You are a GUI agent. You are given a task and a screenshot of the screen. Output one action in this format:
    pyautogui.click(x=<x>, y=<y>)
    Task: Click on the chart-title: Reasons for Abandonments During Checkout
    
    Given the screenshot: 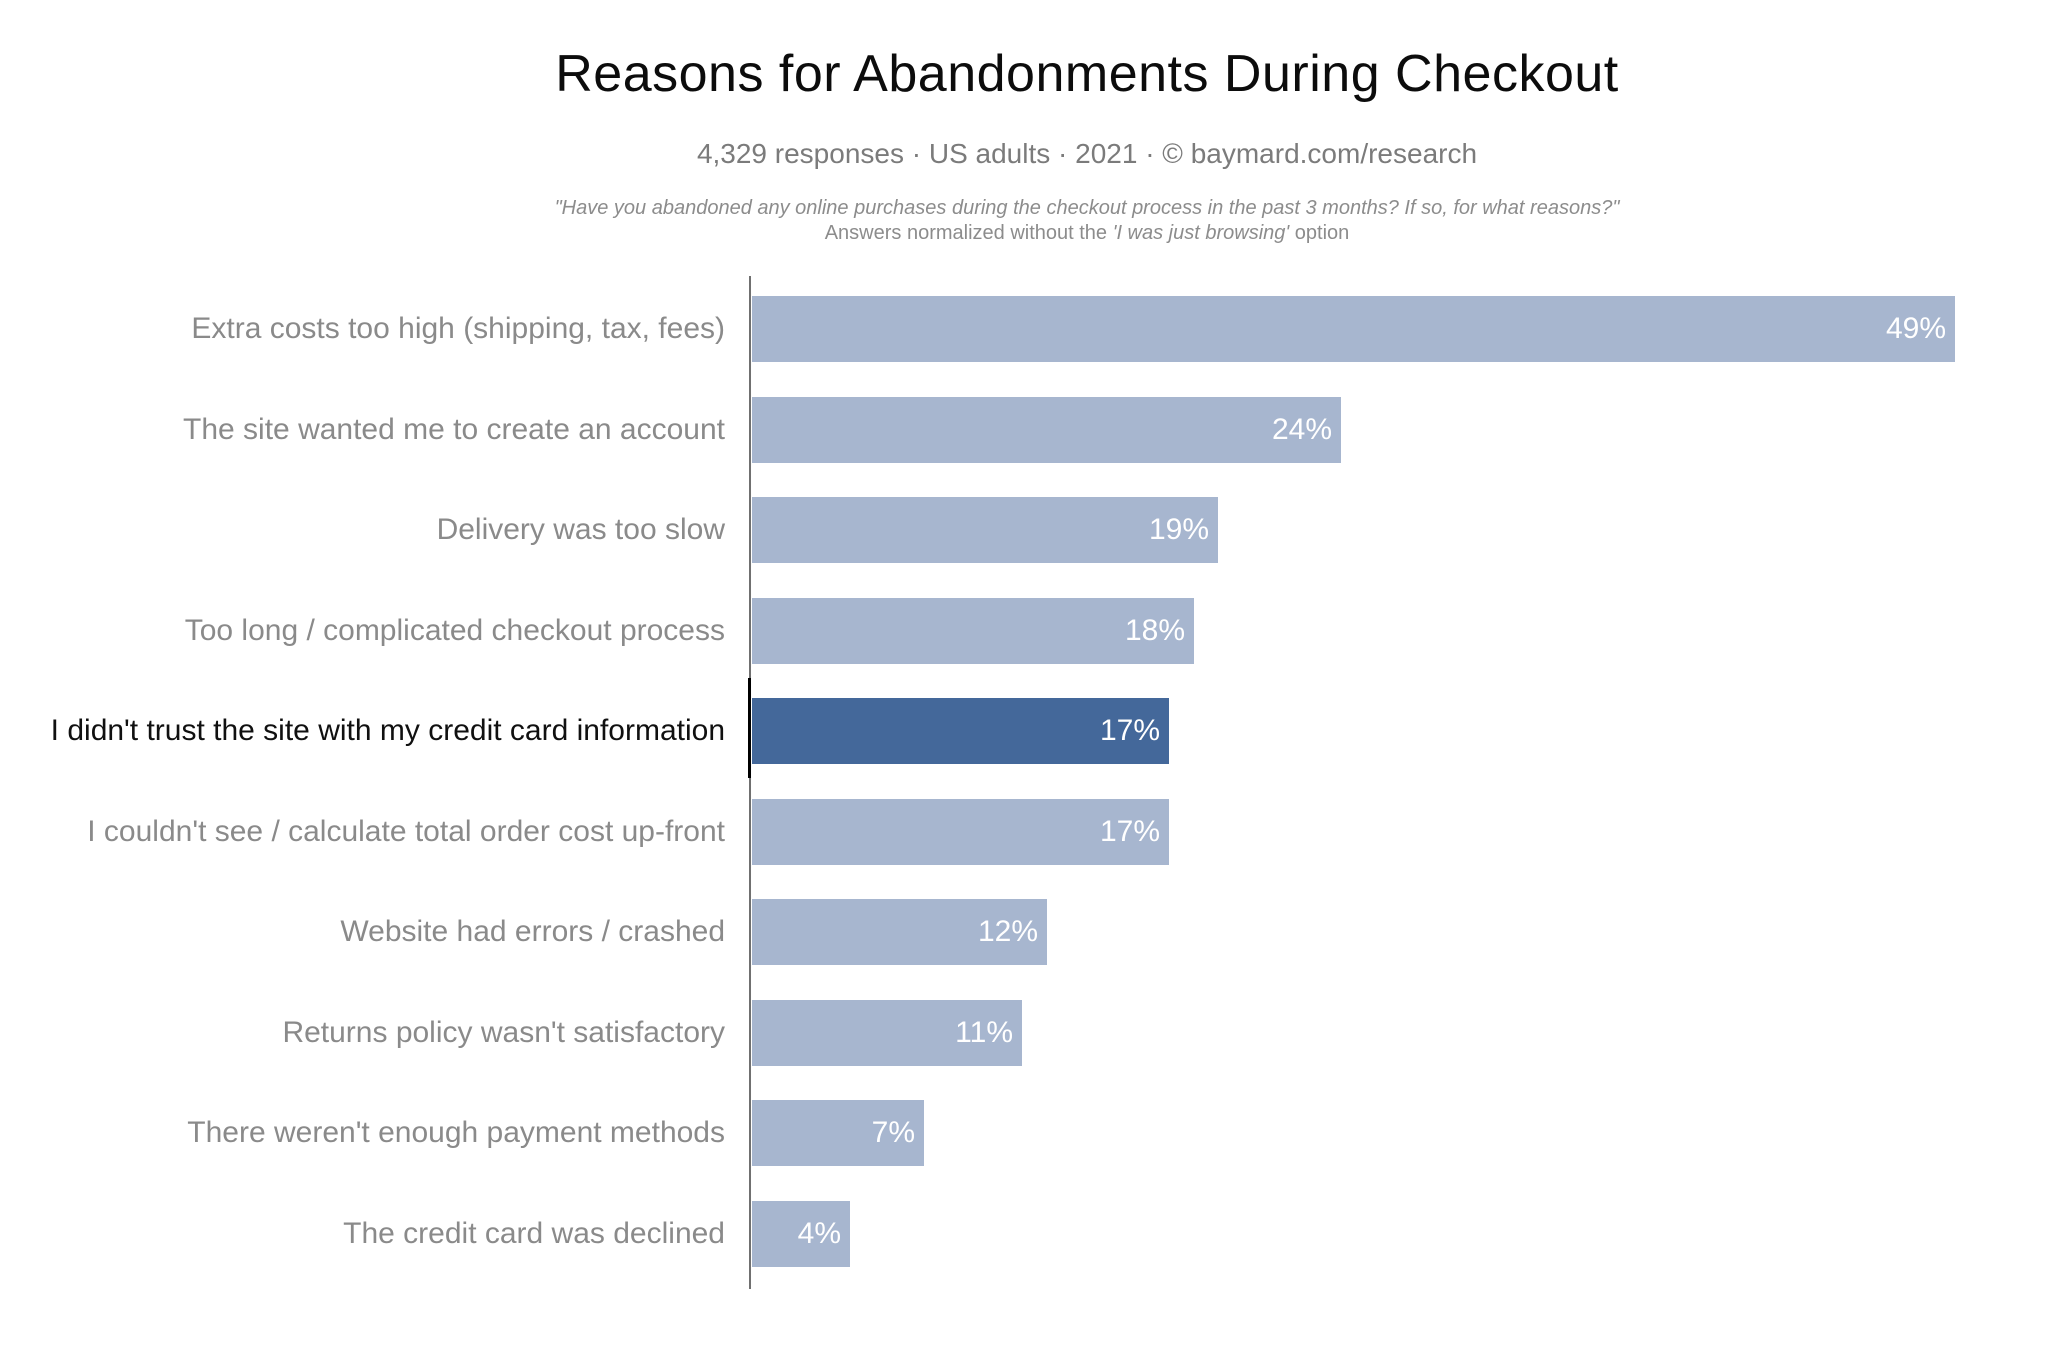 What is the action you would take?
    pyautogui.click(x=1087, y=74)
    